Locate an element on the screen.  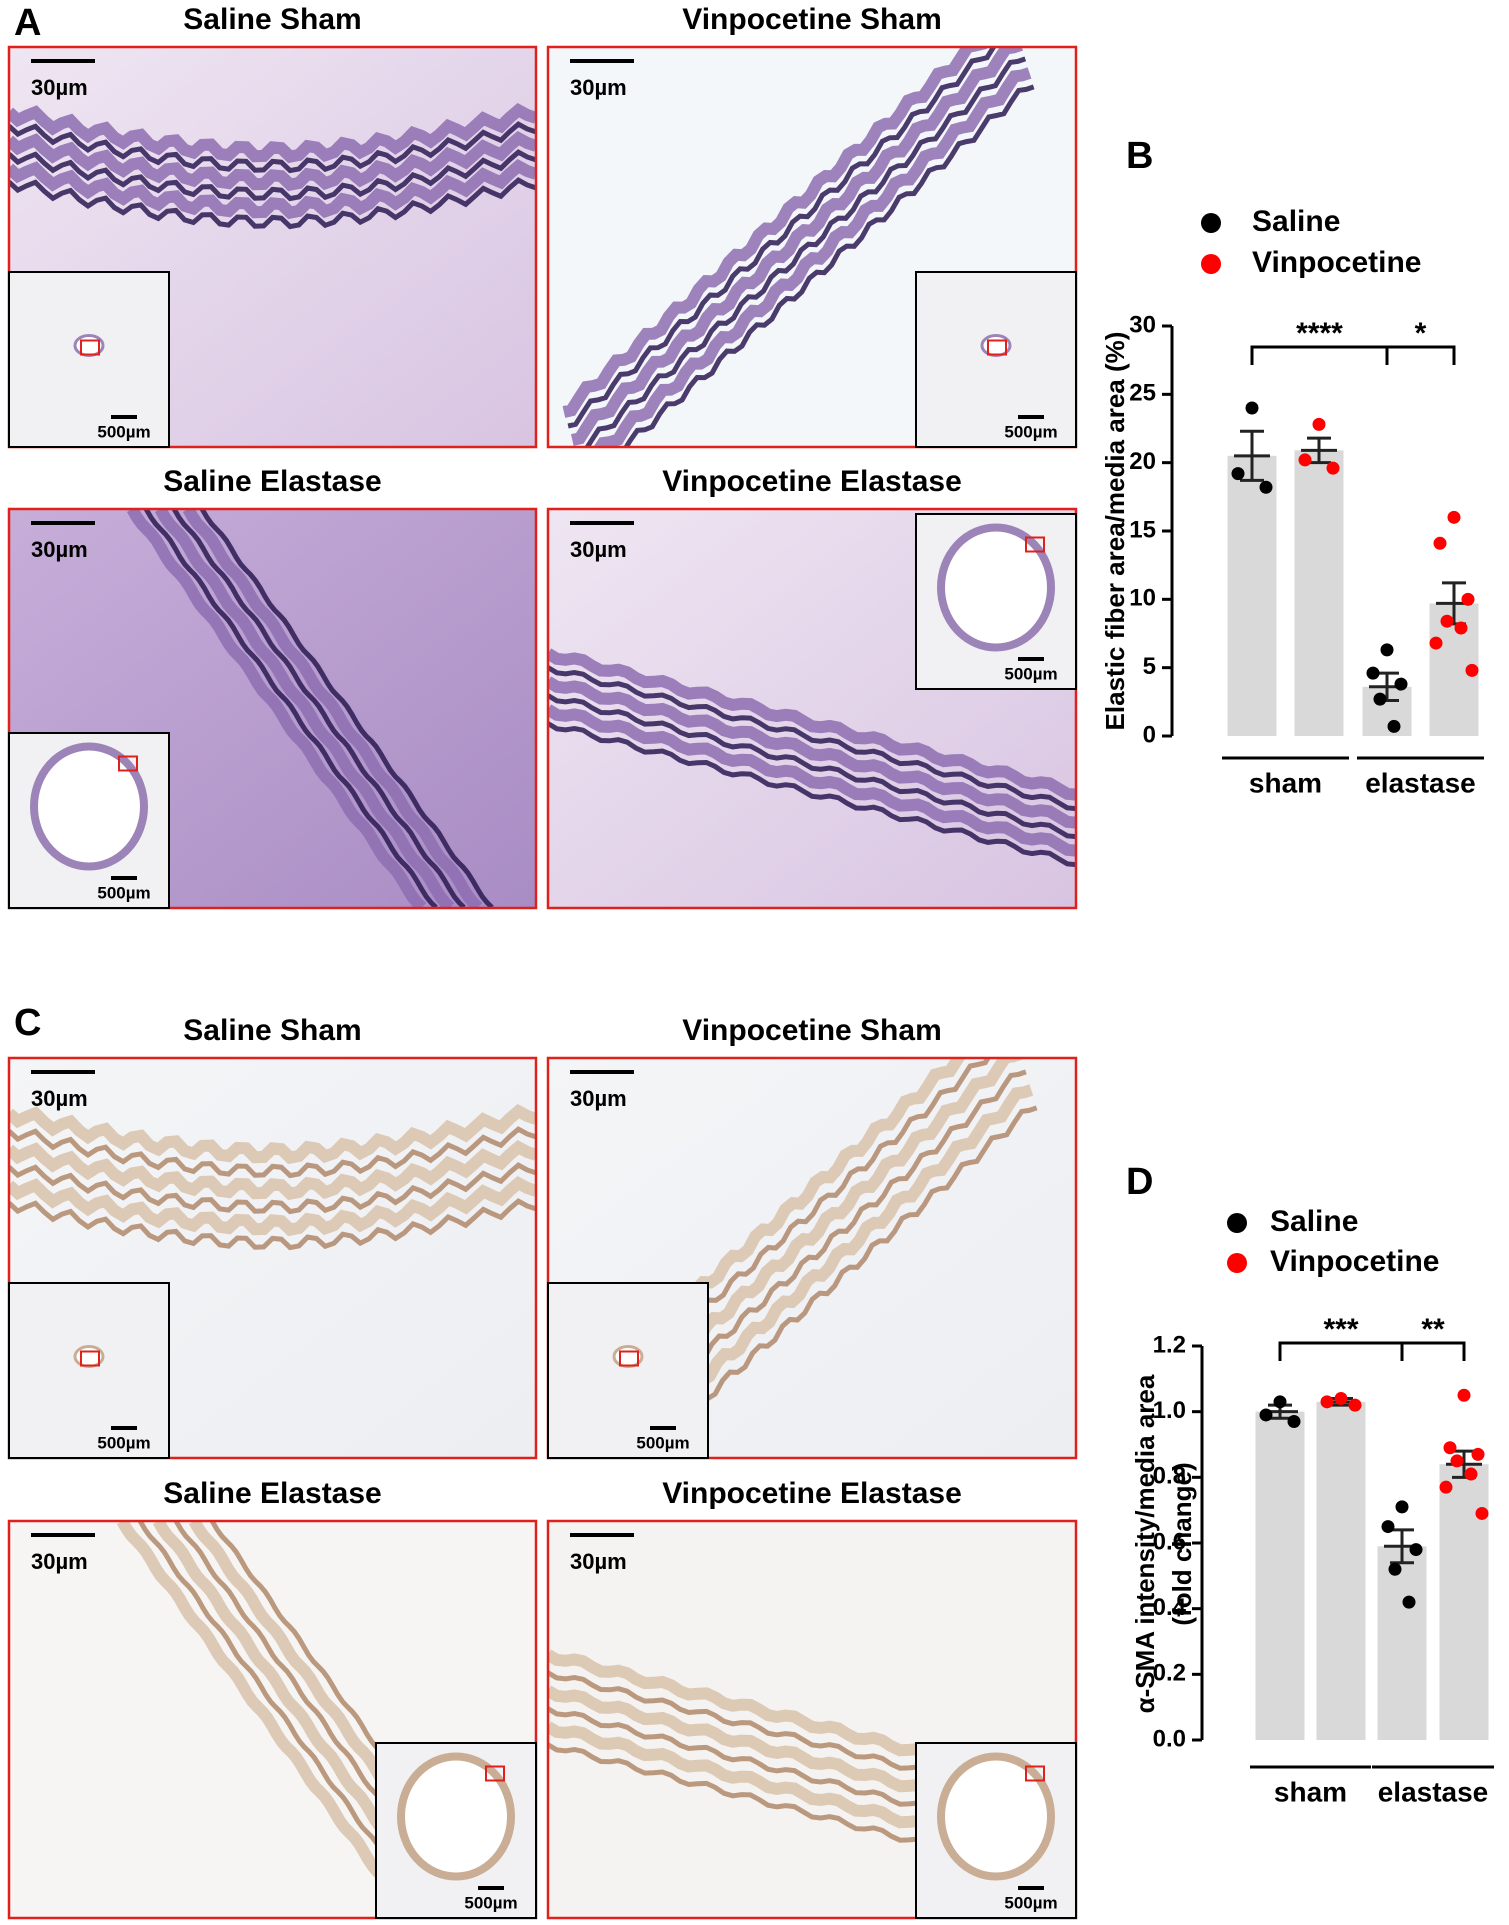
image-title: Vinpocetine Sham is located at coordinates (812, 19).